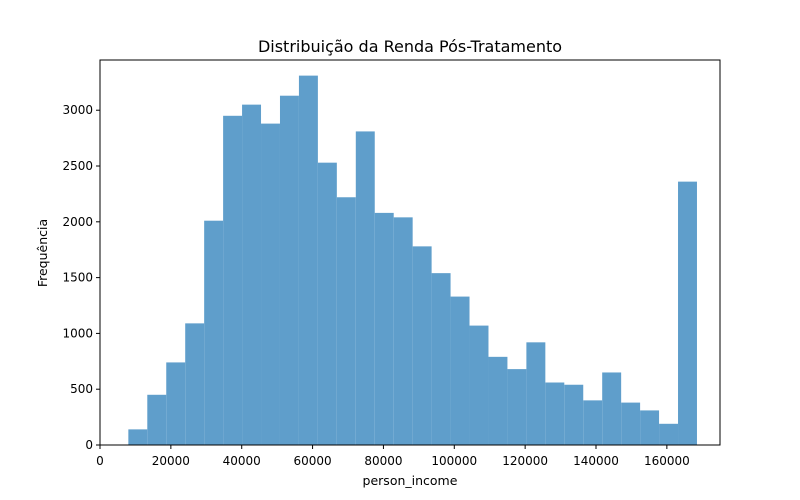  Describe the element at coordinates (81, 389) in the screenshot. I see `y-tick-label: 500` at that location.